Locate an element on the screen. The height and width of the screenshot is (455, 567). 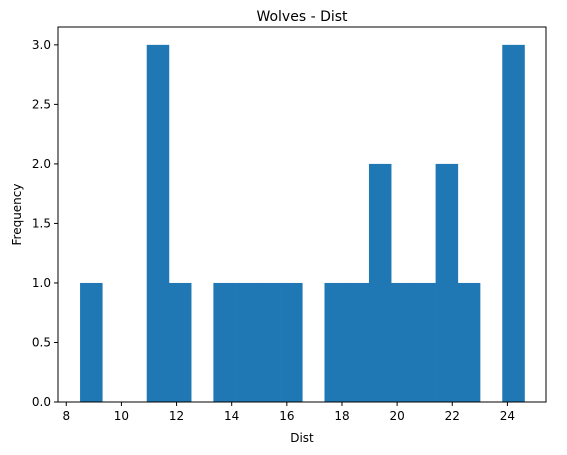
x-tick-label: 12 is located at coordinates (176, 416).